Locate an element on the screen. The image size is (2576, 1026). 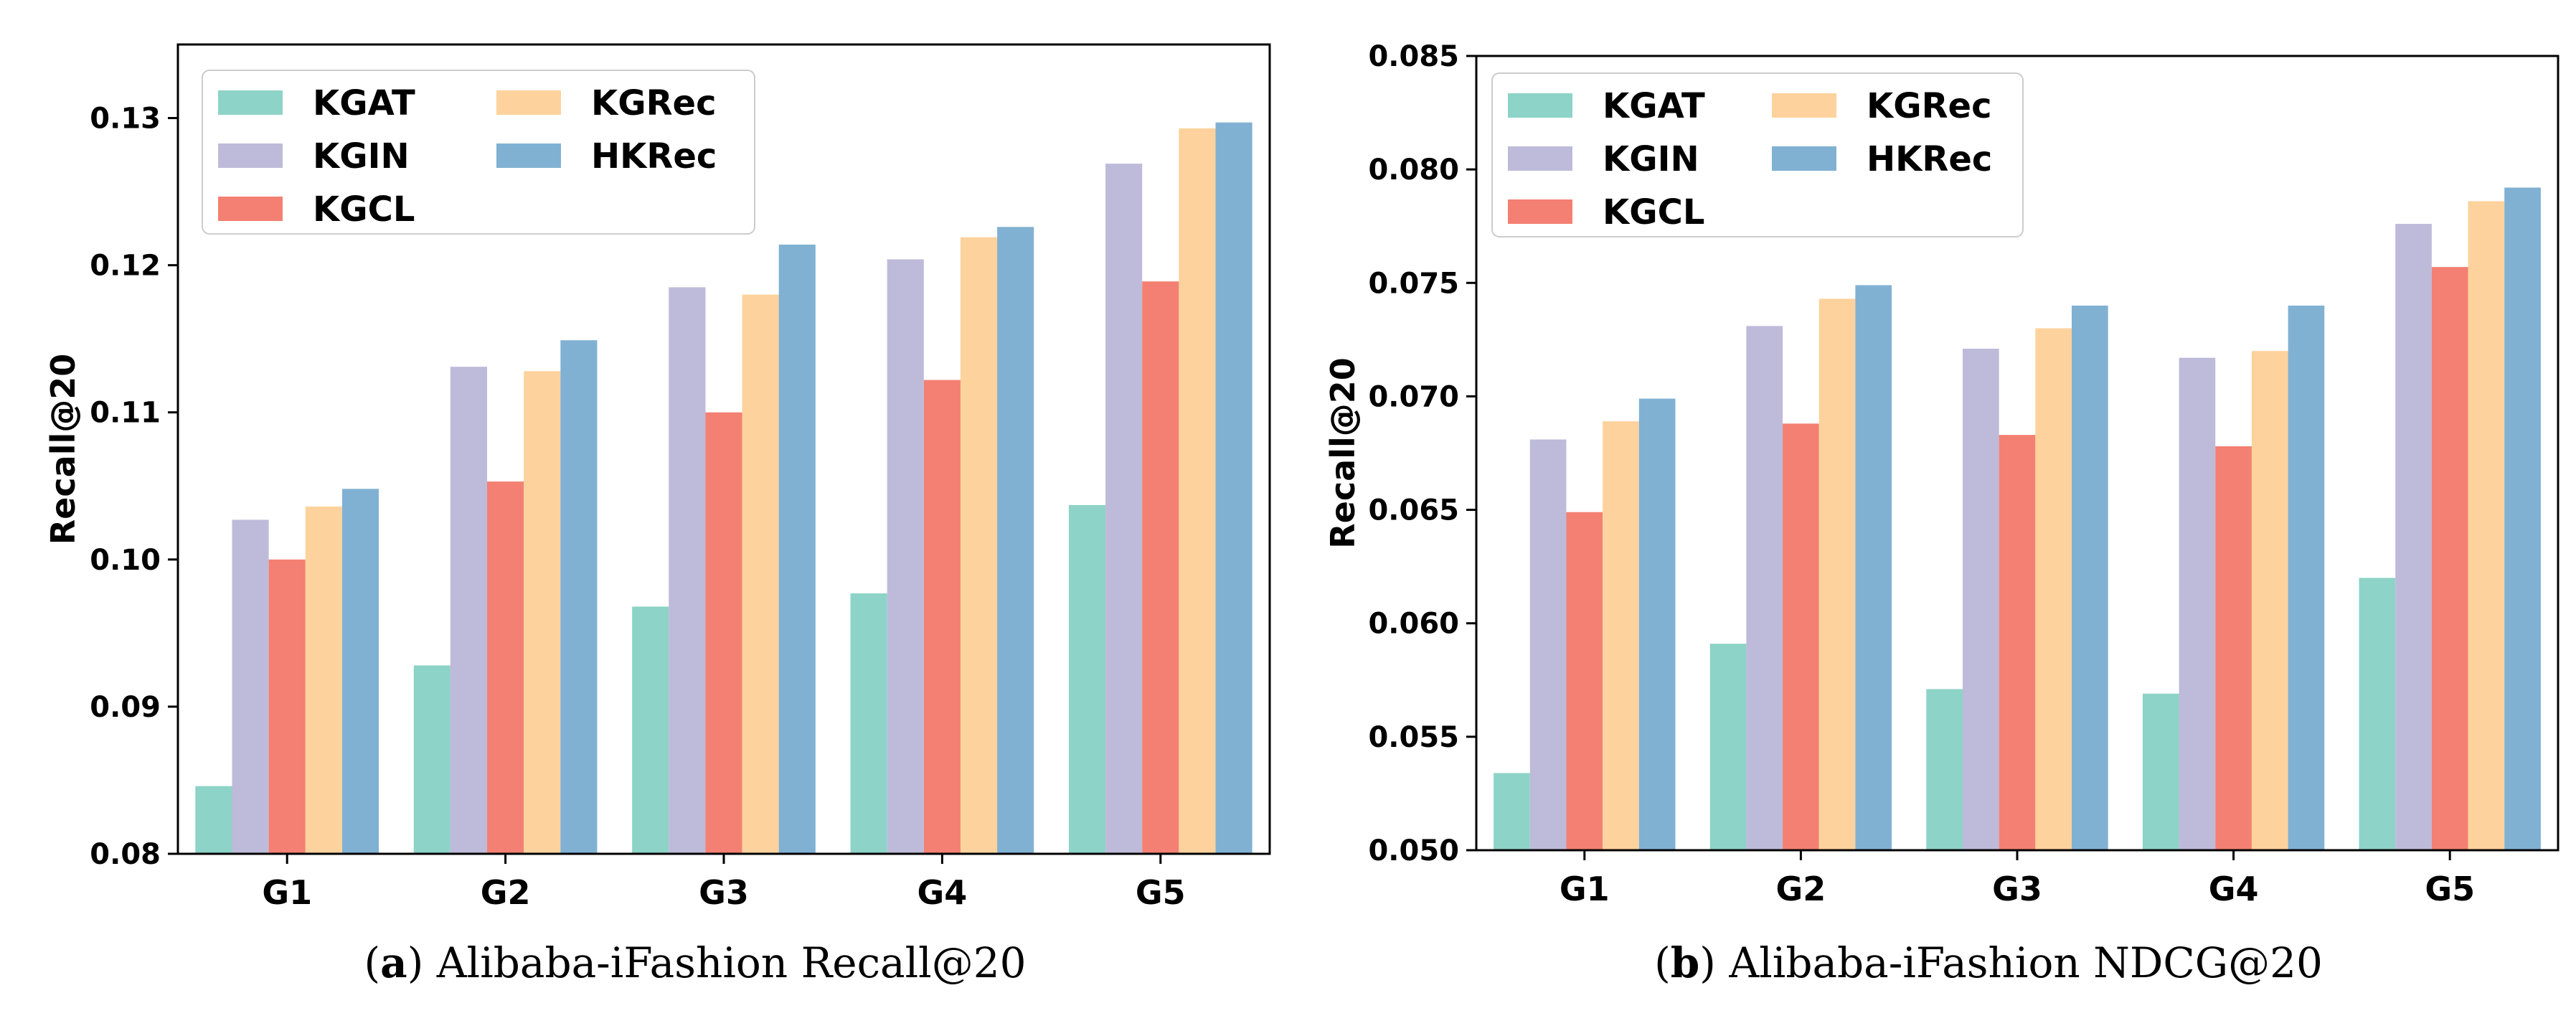
y-tick-label: 0.075 is located at coordinates (1413, 283).